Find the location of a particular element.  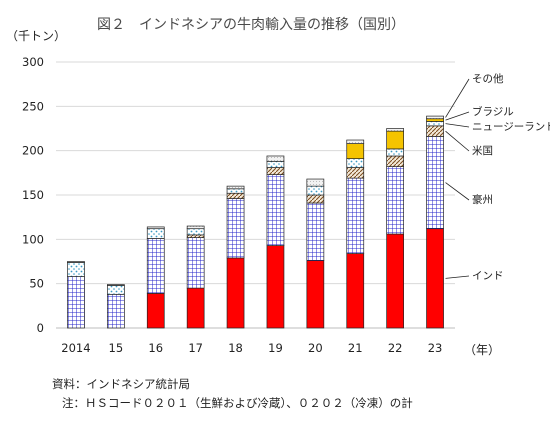

legend-label: 豪州 is located at coordinates (482, 199).